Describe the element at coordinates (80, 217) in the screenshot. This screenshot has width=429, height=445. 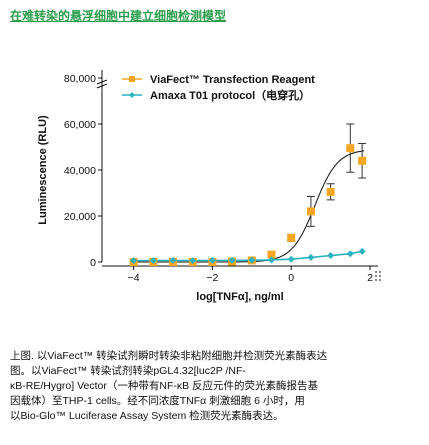
I see `y-tick-label: 20,000` at that location.